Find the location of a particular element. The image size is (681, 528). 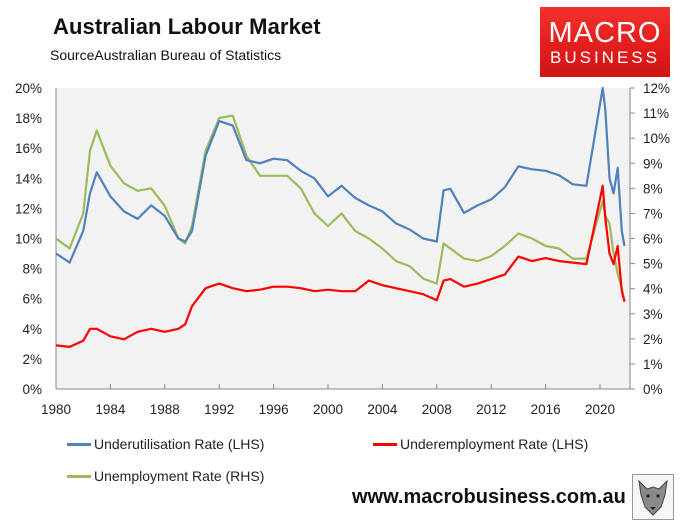

legend-item-underutilisation: Underutilisation Rate (LHS) is located at coordinates (165, 444).